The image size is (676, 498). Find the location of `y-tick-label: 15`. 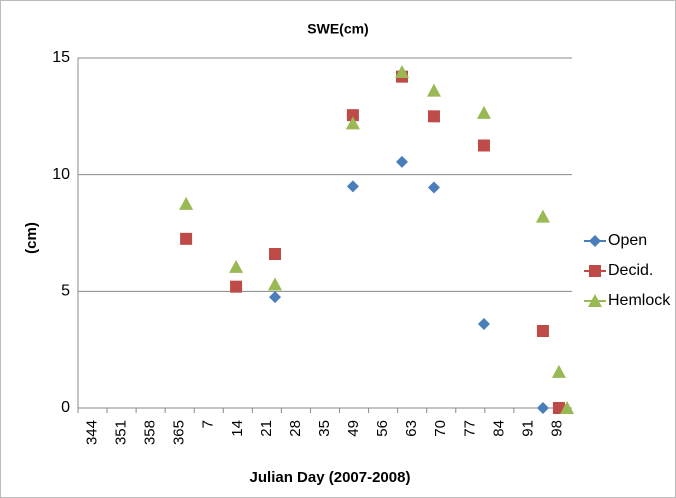

y-tick-label: 15 is located at coordinates (61, 57).